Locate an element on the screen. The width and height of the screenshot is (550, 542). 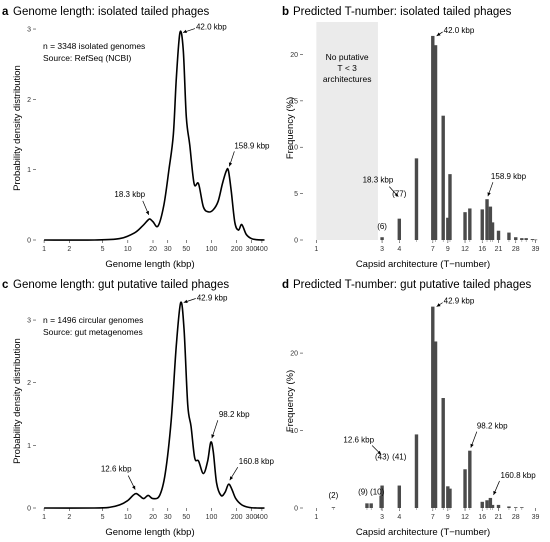
bar-annotation: (43) is located at coordinates (382, 457).